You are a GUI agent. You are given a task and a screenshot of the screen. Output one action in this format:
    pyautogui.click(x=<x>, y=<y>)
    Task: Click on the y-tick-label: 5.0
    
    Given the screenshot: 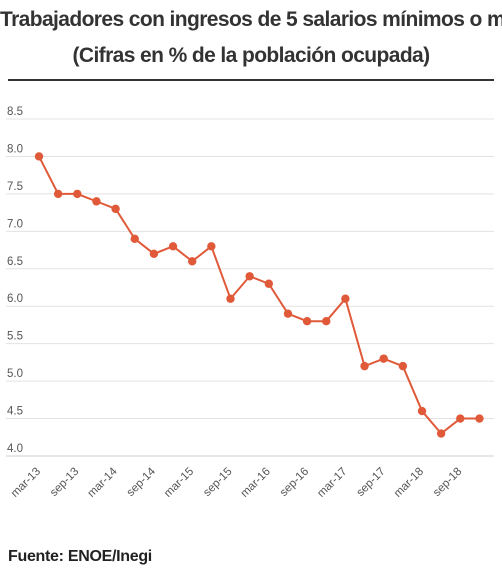 What is the action you would take?
    pyautogui.click(x=15, y=374)
    